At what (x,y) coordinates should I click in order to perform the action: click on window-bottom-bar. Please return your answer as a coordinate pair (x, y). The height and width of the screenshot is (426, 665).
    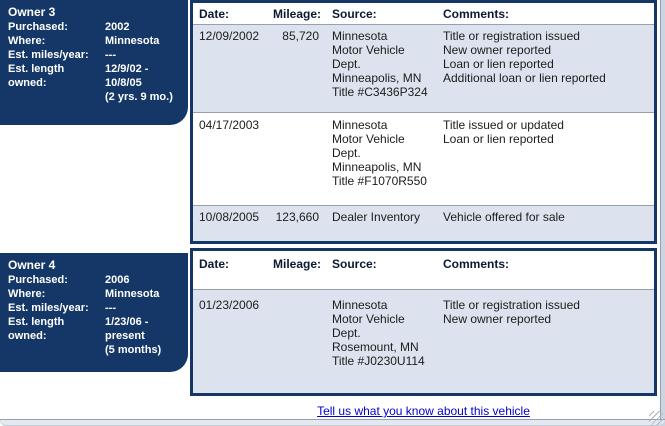
    Looking at the image, I should click on (332, 422).